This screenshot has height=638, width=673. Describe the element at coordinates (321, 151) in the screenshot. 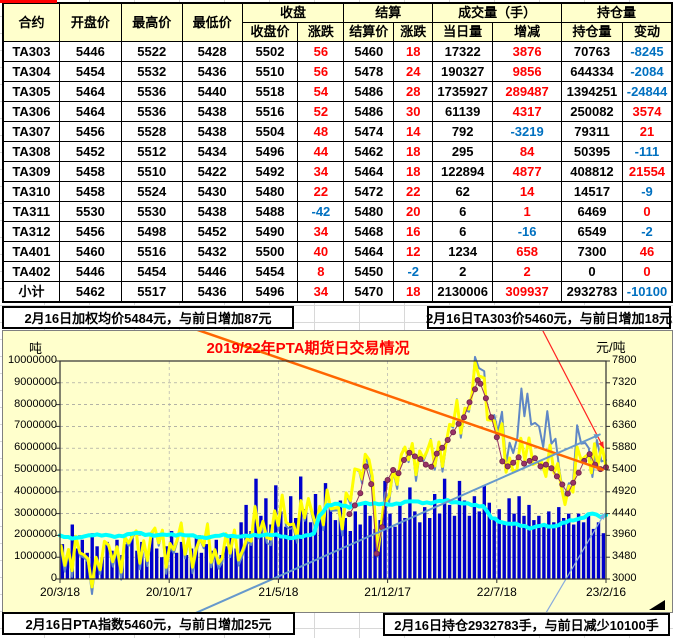

I see `value-cell: 44` at that location.